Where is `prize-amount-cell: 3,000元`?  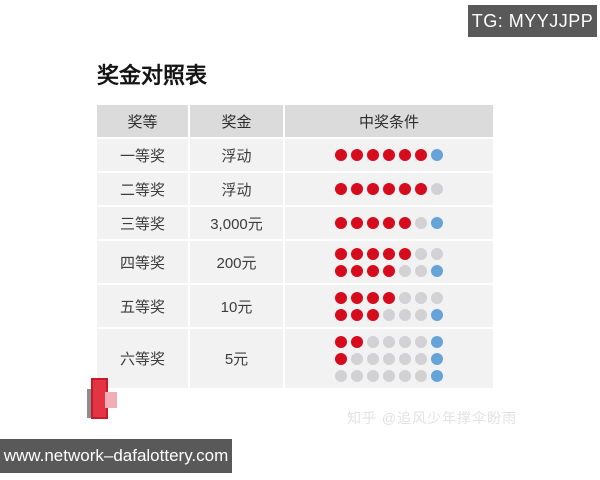
prize-amount-cell: 3,000元 is located at coordinates (236, 223).